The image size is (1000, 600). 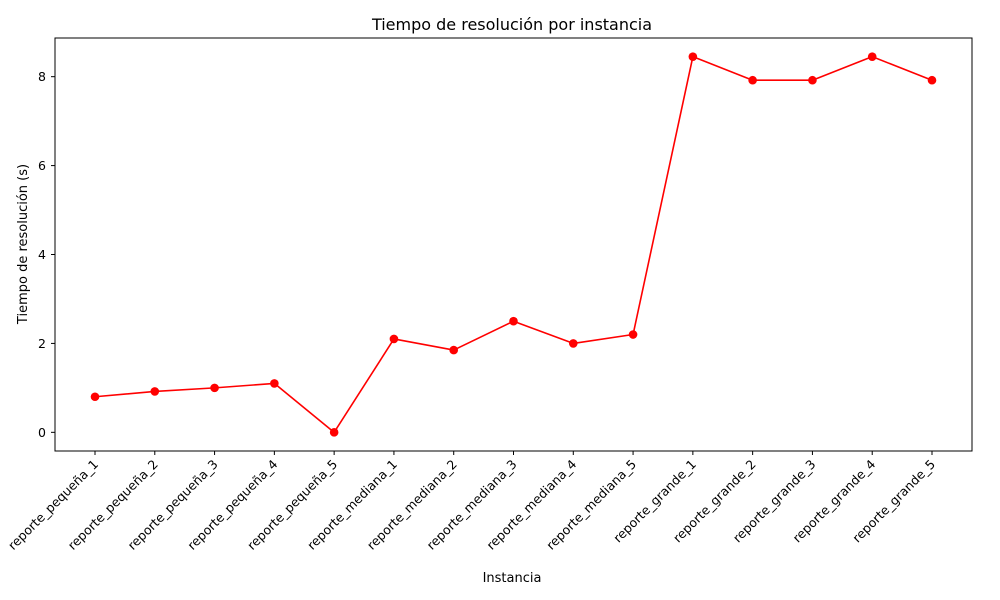 I want to click on y-tick-label-4: 8, so click(x=42, y=76).